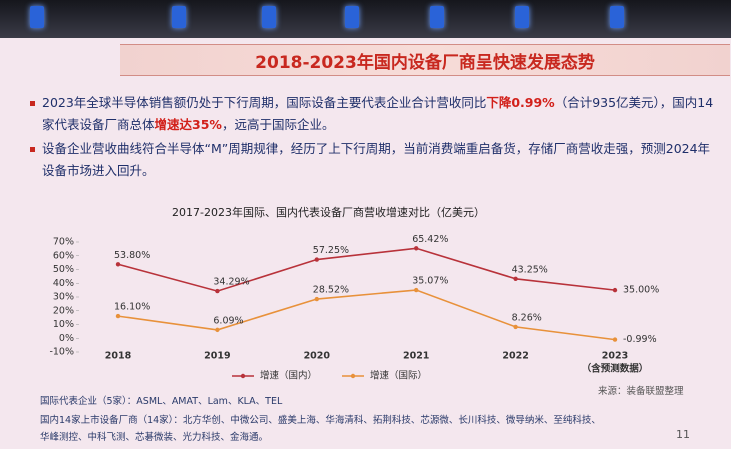  What do you see at coordinates (520, 102) in the screenshot?
I see `bullet-text: 下降0.99%` at bounding box center [520, 102].